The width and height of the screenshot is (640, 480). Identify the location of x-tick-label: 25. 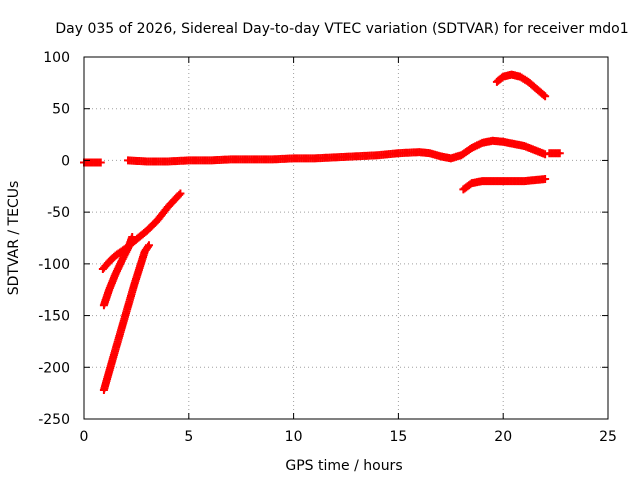
(608, 437).